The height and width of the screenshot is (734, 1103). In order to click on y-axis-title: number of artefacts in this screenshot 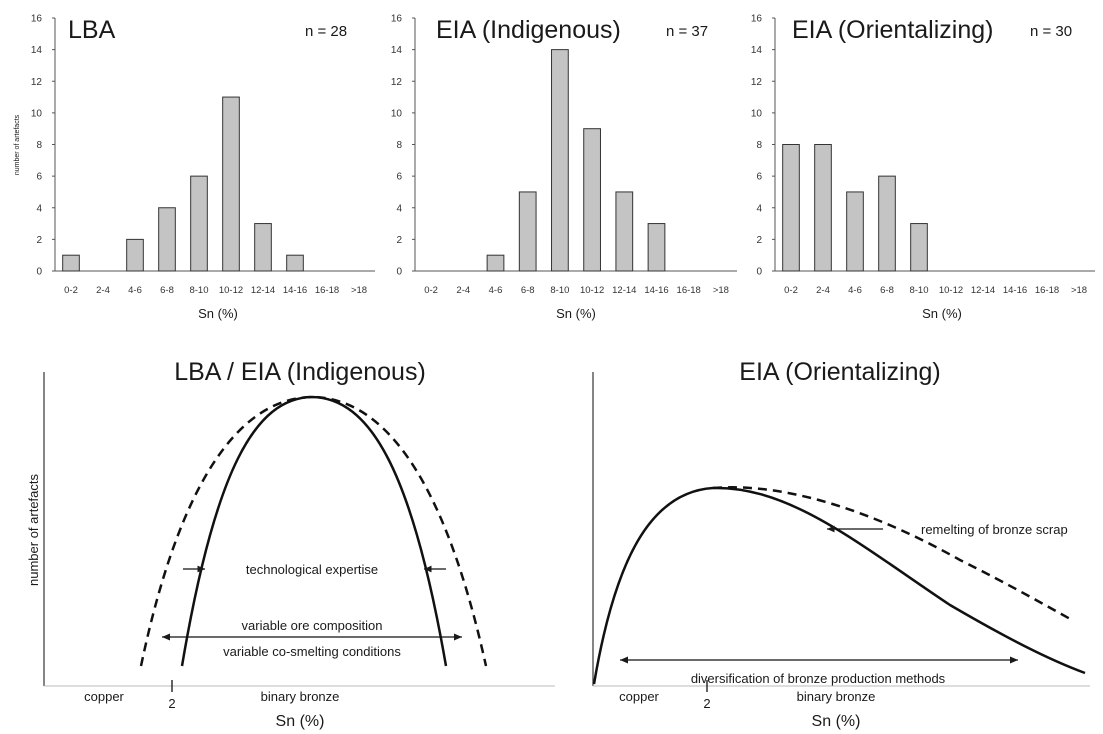, I will do `click(17, 144)`.